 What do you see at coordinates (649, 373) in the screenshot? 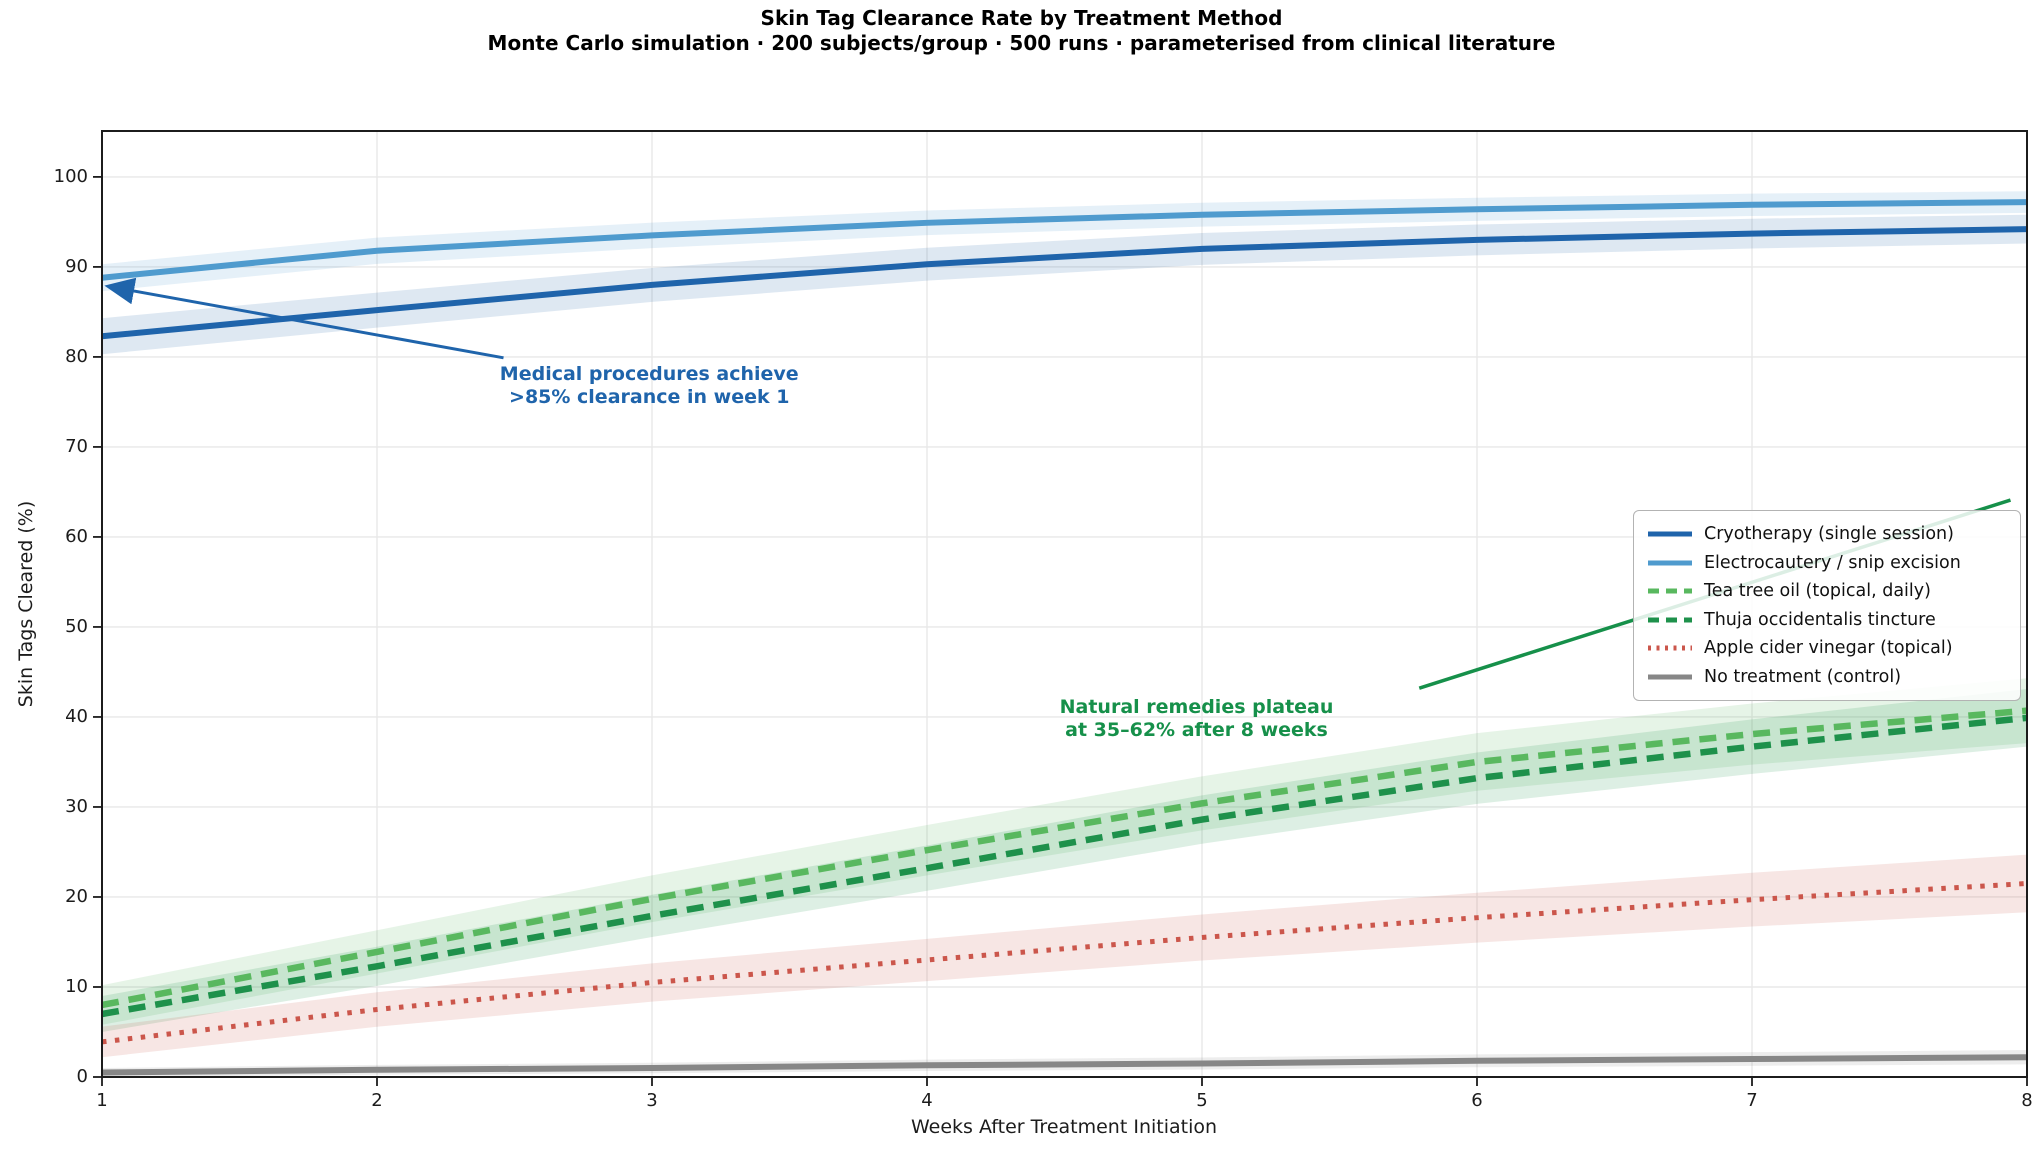
I see `annotation-line: Medical procedures achieve` at bounding box center [649, 373].